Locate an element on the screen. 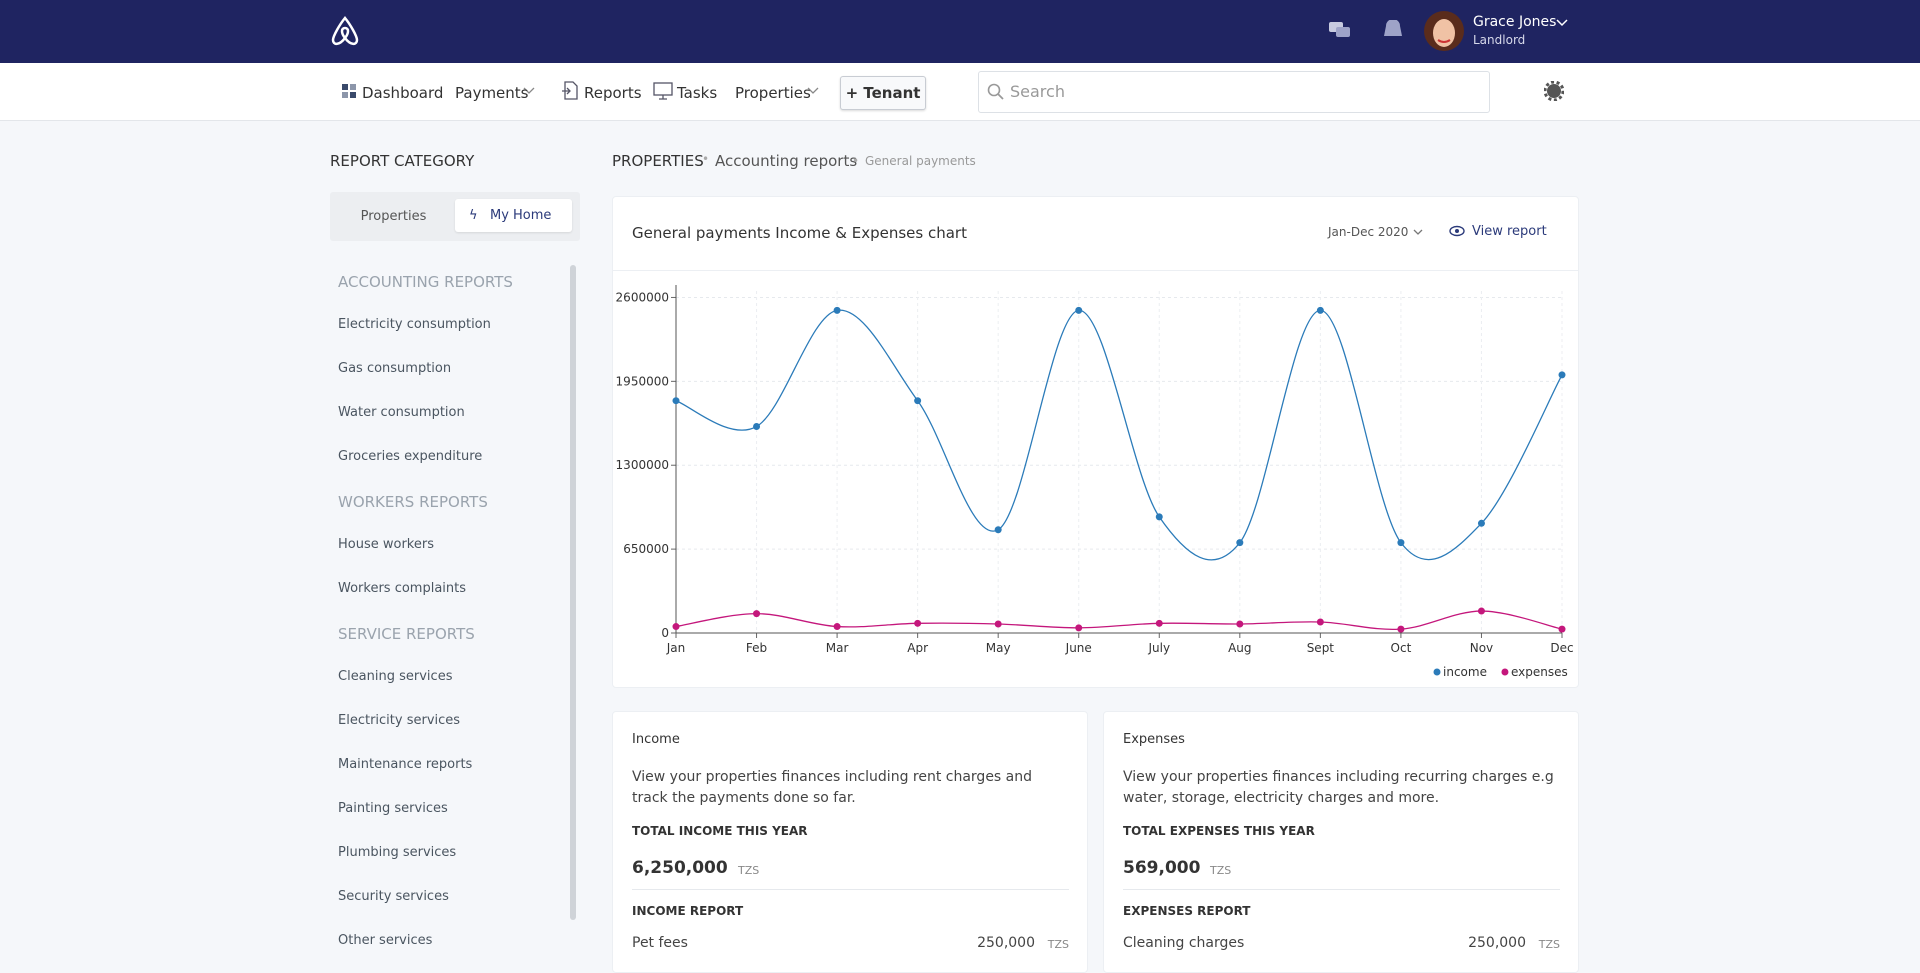  settings-icon is located at coordinates (1554, 91).